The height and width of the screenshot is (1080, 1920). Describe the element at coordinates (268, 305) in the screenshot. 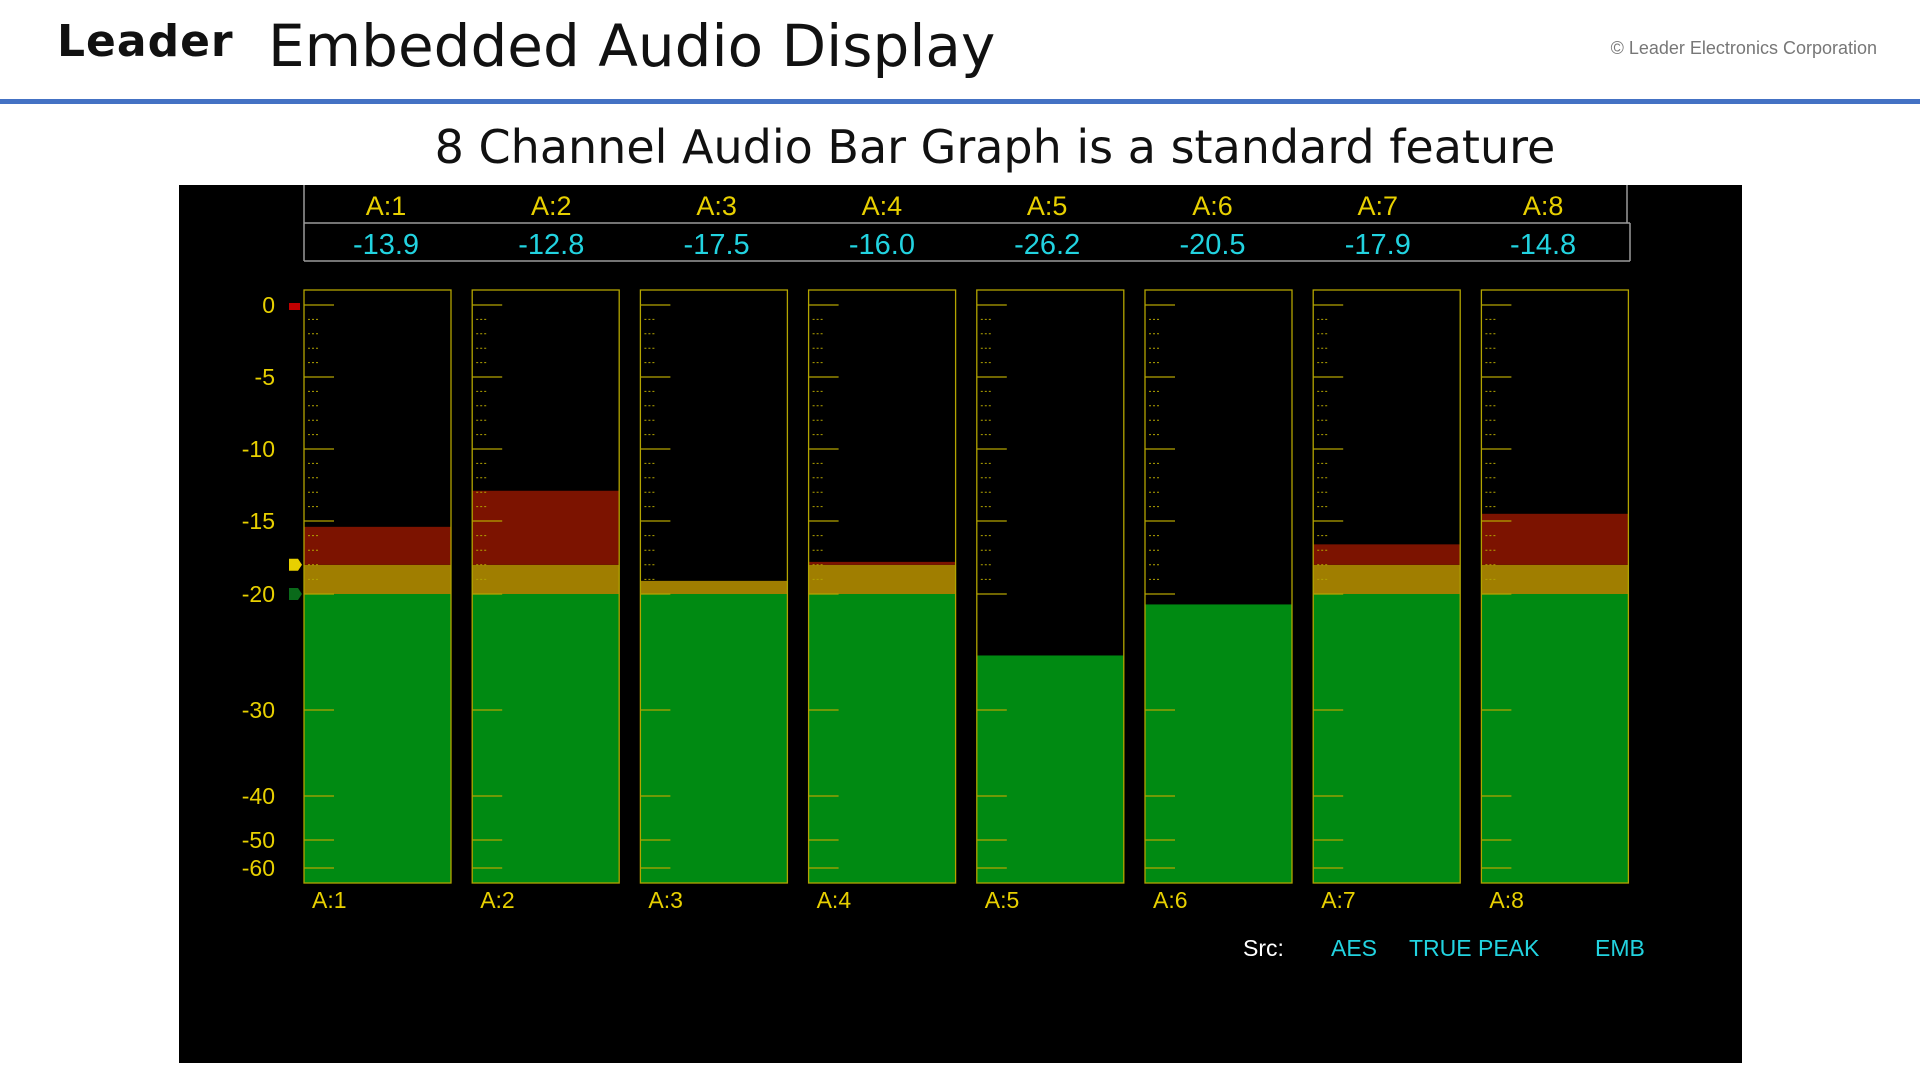

I see `y-tick-label: 0` at that location.